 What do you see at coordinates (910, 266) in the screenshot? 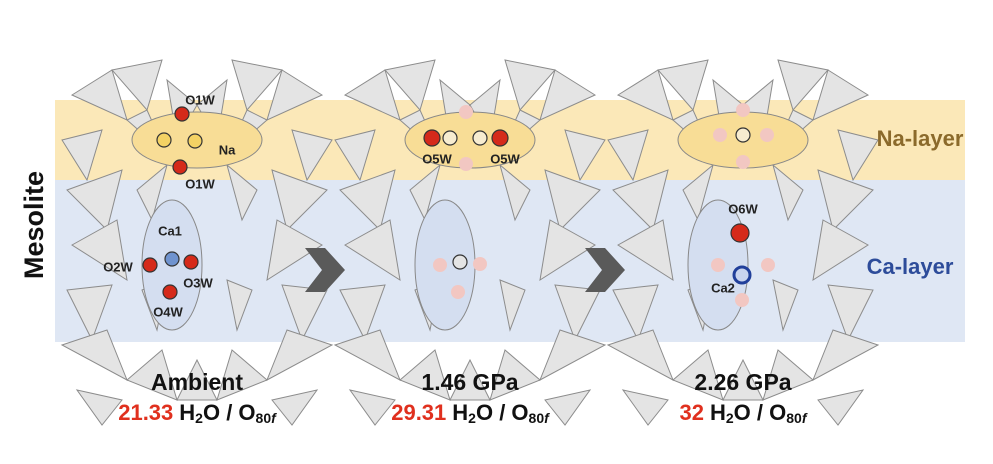
I see `layer-label: Ca-layer` at bounding box center [910, 266].